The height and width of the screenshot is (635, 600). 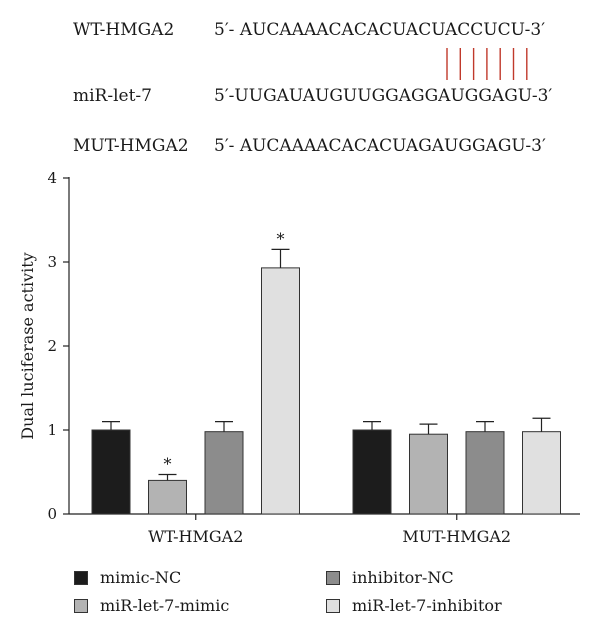 What do you see at coordinates (124, 30) in the screenshot?
I see `wt-sequence-name: WT-HMGA2` at bounding box center [124, 30].